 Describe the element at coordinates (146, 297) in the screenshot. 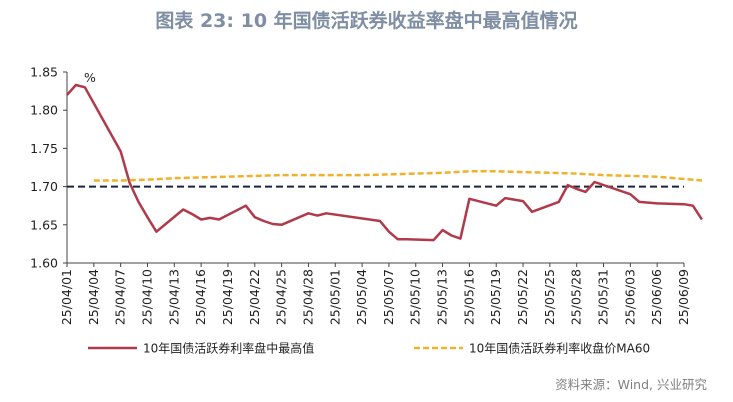

I see `x-tick-label: 25/04/10` at that location.